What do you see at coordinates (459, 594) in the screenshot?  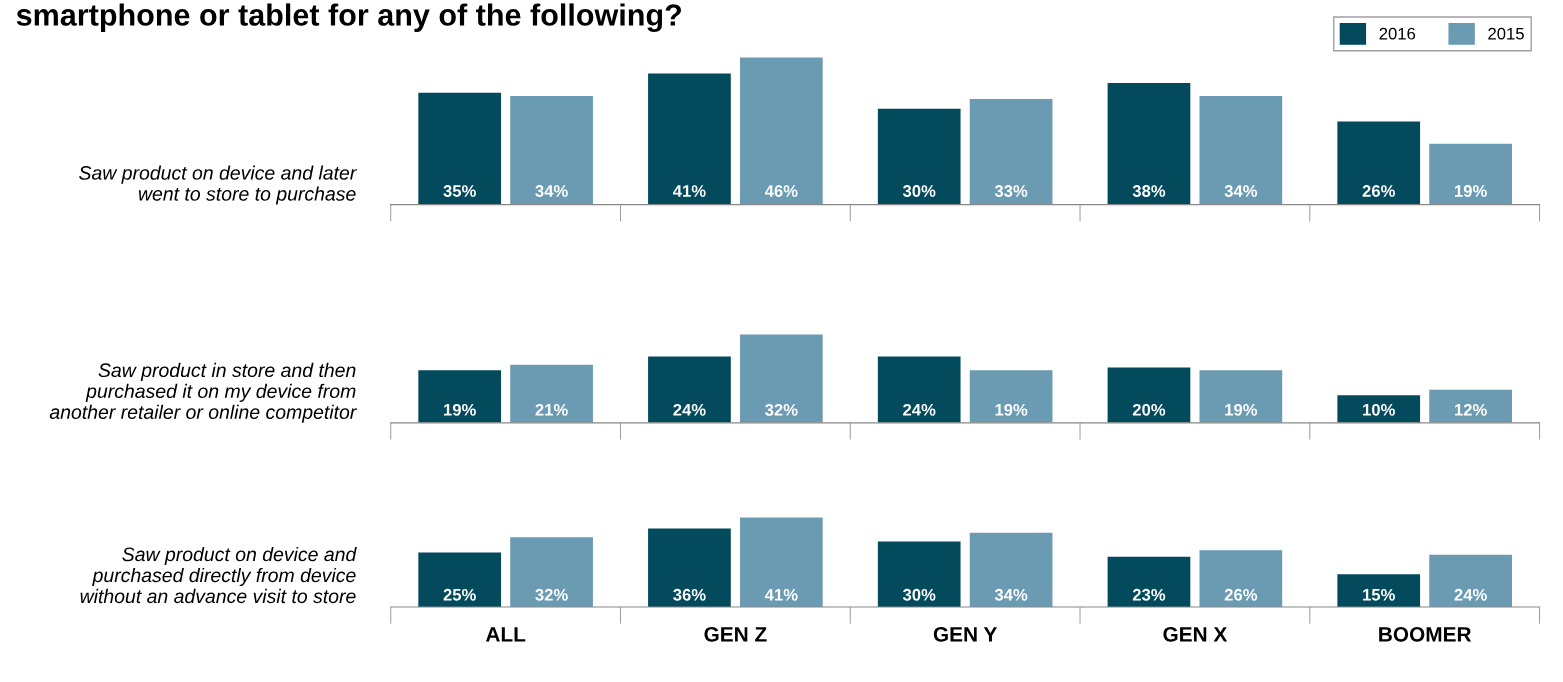 I see `data-label: 25%` at bounding box center [459, 594].